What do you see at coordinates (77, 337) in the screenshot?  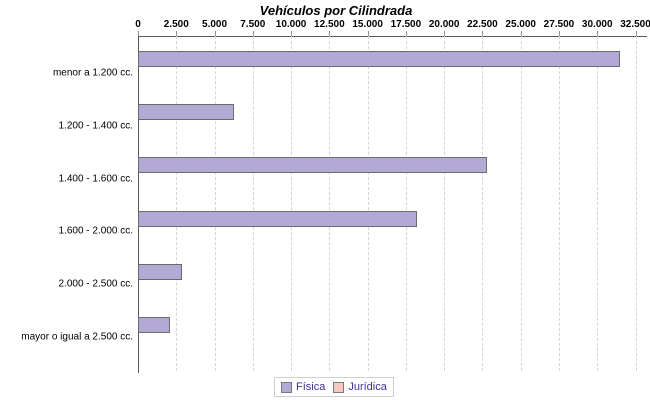 I see `category-label: mayor o igual a 2.500 cc.` at bounding box center [77, 337].